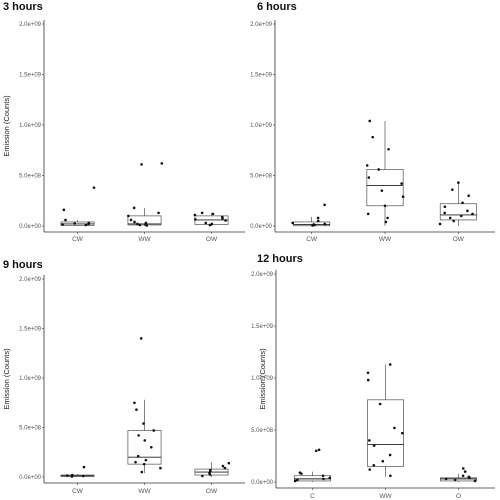  Describe the element at coordinates (458, 496) in the screenshot. I see `x-tick-label: O` at that location.